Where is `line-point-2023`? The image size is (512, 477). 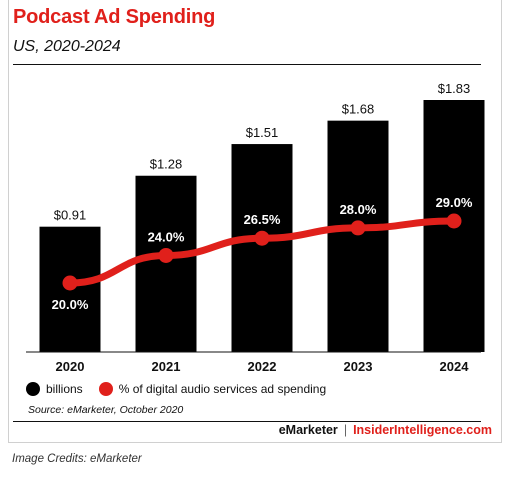
line-point-2023 is located at coordinates (358, 228).